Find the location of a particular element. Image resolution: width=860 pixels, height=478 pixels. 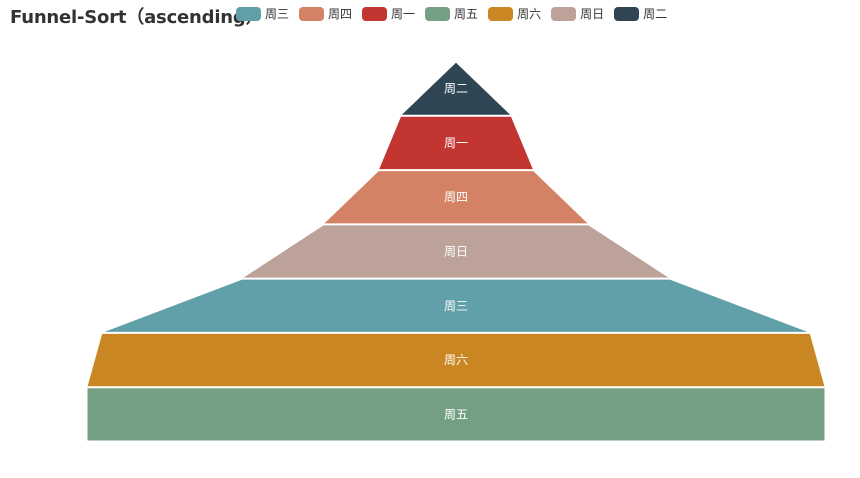

legend-item: 周五 is located at coordinates (451, 13).